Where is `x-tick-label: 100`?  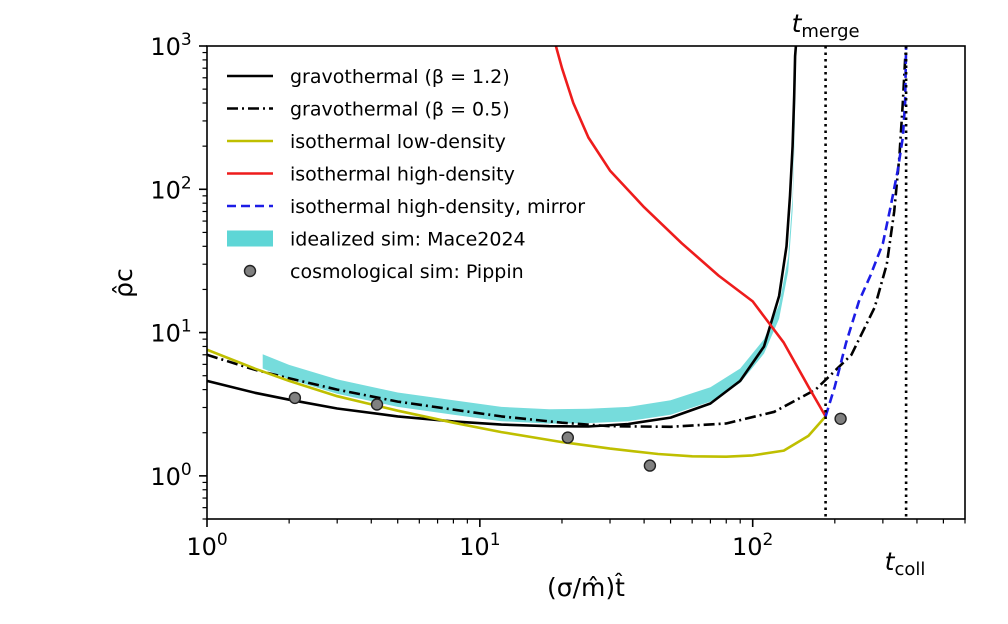
x-tick-label: 100 is located at coordinates (206, 545).